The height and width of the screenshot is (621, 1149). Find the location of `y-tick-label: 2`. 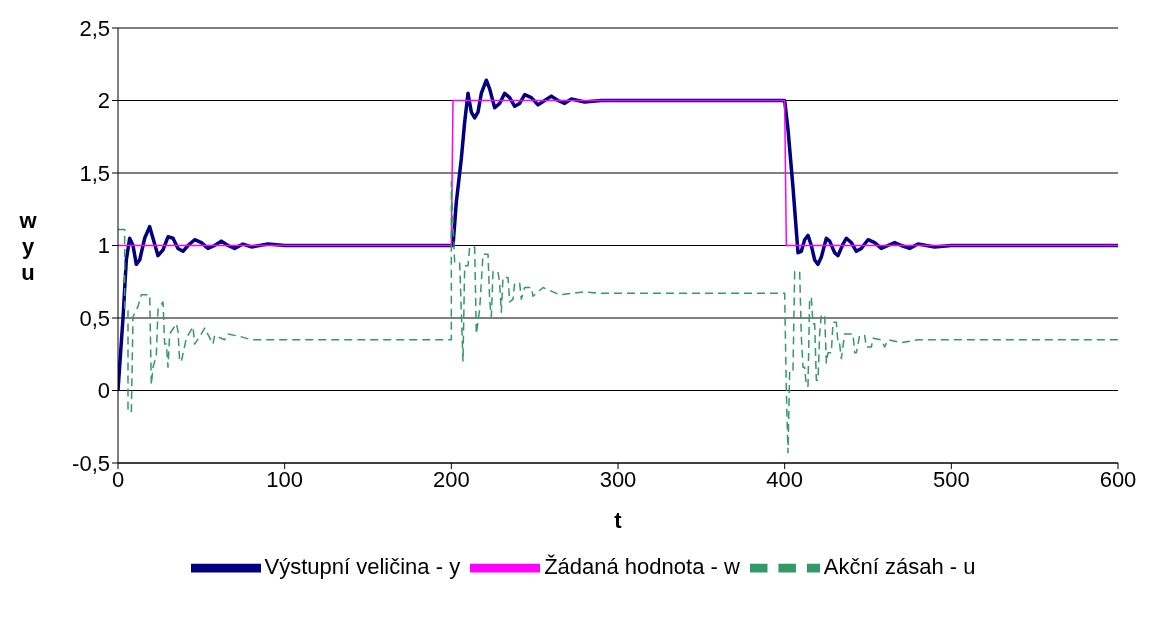

y-tick-label: 2 is located at coordinates (103, 101).